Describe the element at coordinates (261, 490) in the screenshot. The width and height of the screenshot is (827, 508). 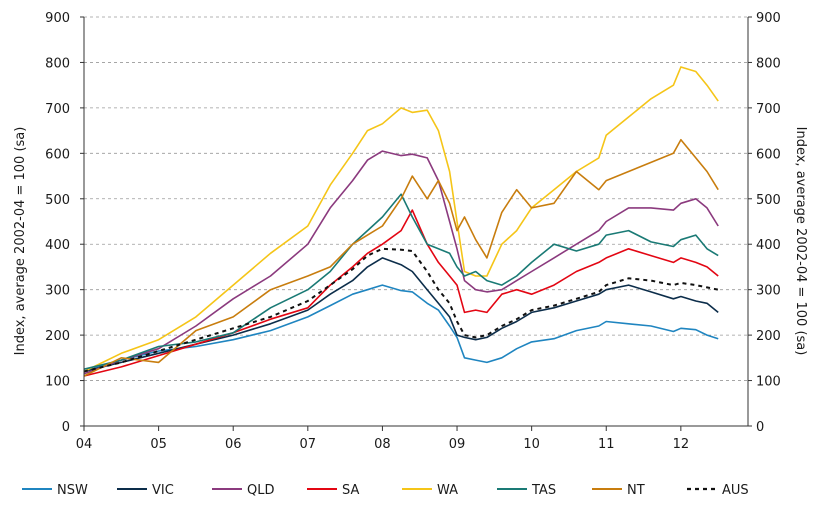
I see `legend-label-qld: QLD` at that location.